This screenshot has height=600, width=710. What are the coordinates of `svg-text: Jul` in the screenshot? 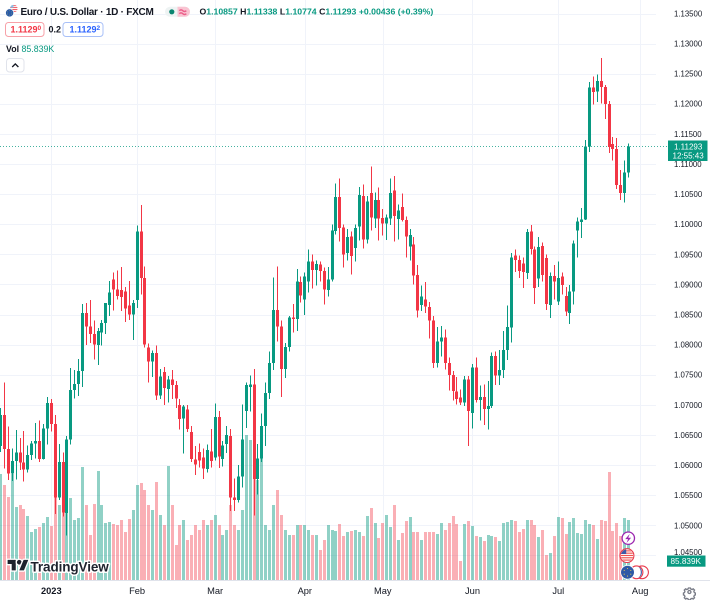 It's located at (558, 591).